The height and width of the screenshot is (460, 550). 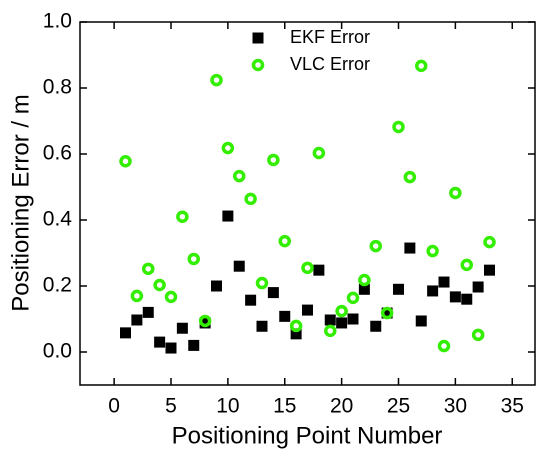 I want to click on legend-label: EKF Error, so click(x=330, y=37).